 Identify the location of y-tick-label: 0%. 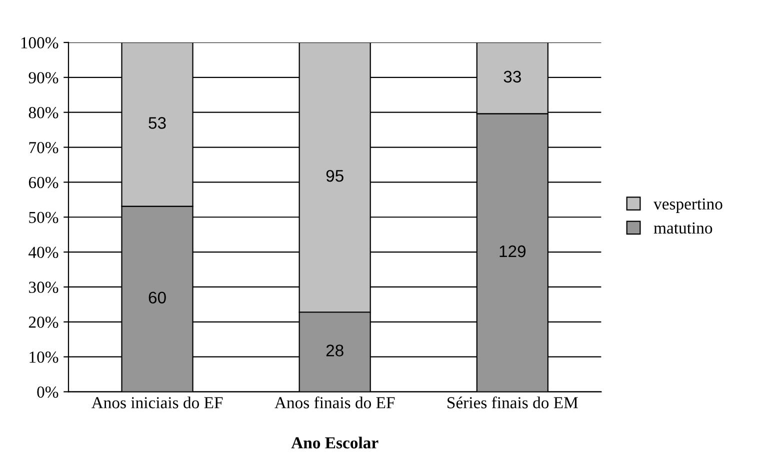
(47, 392).